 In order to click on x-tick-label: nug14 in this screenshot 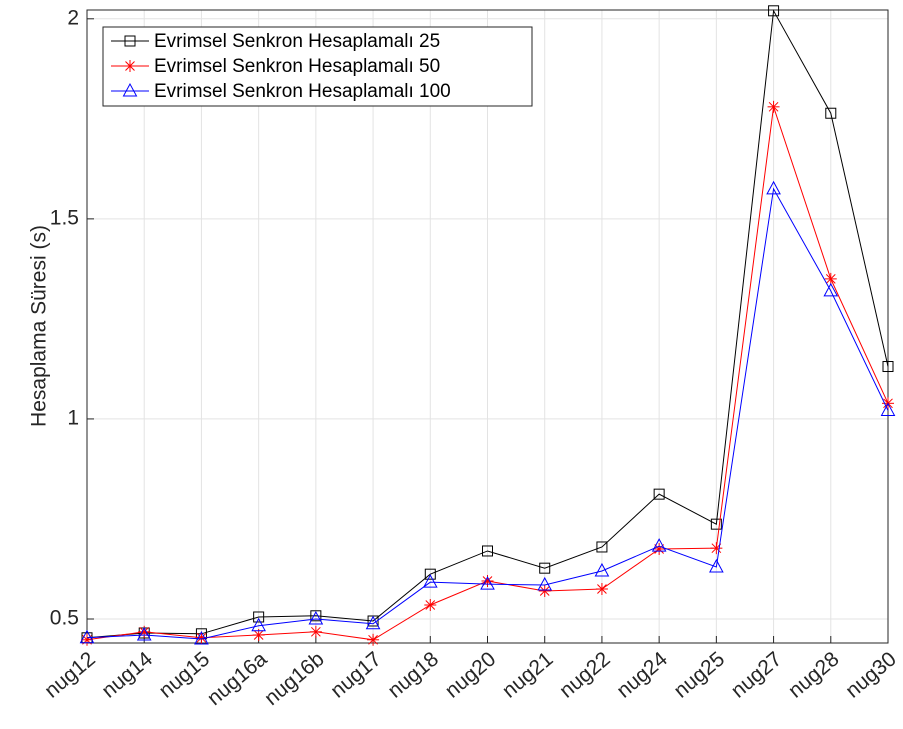, I will do `click(127, 674)`.